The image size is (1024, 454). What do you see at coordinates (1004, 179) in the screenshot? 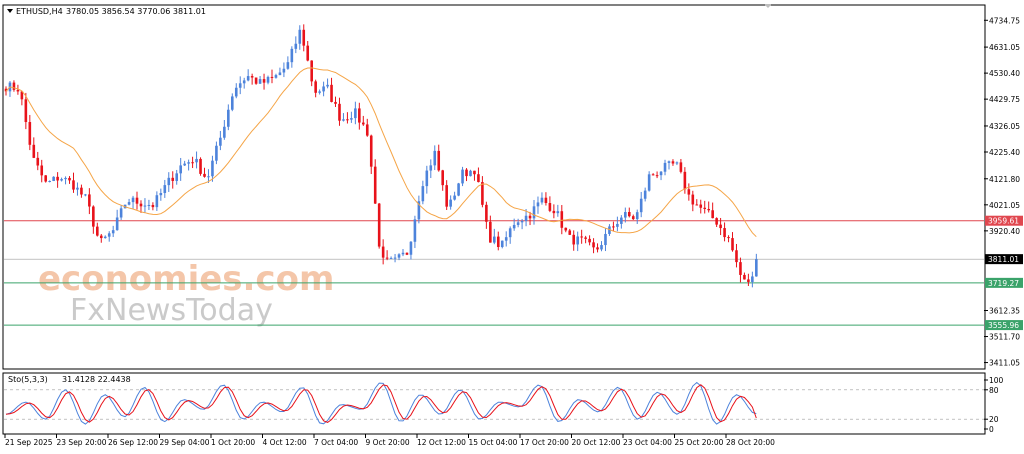
I see `y-tick-label: 4121.80` at bounding box center [1004, 179].